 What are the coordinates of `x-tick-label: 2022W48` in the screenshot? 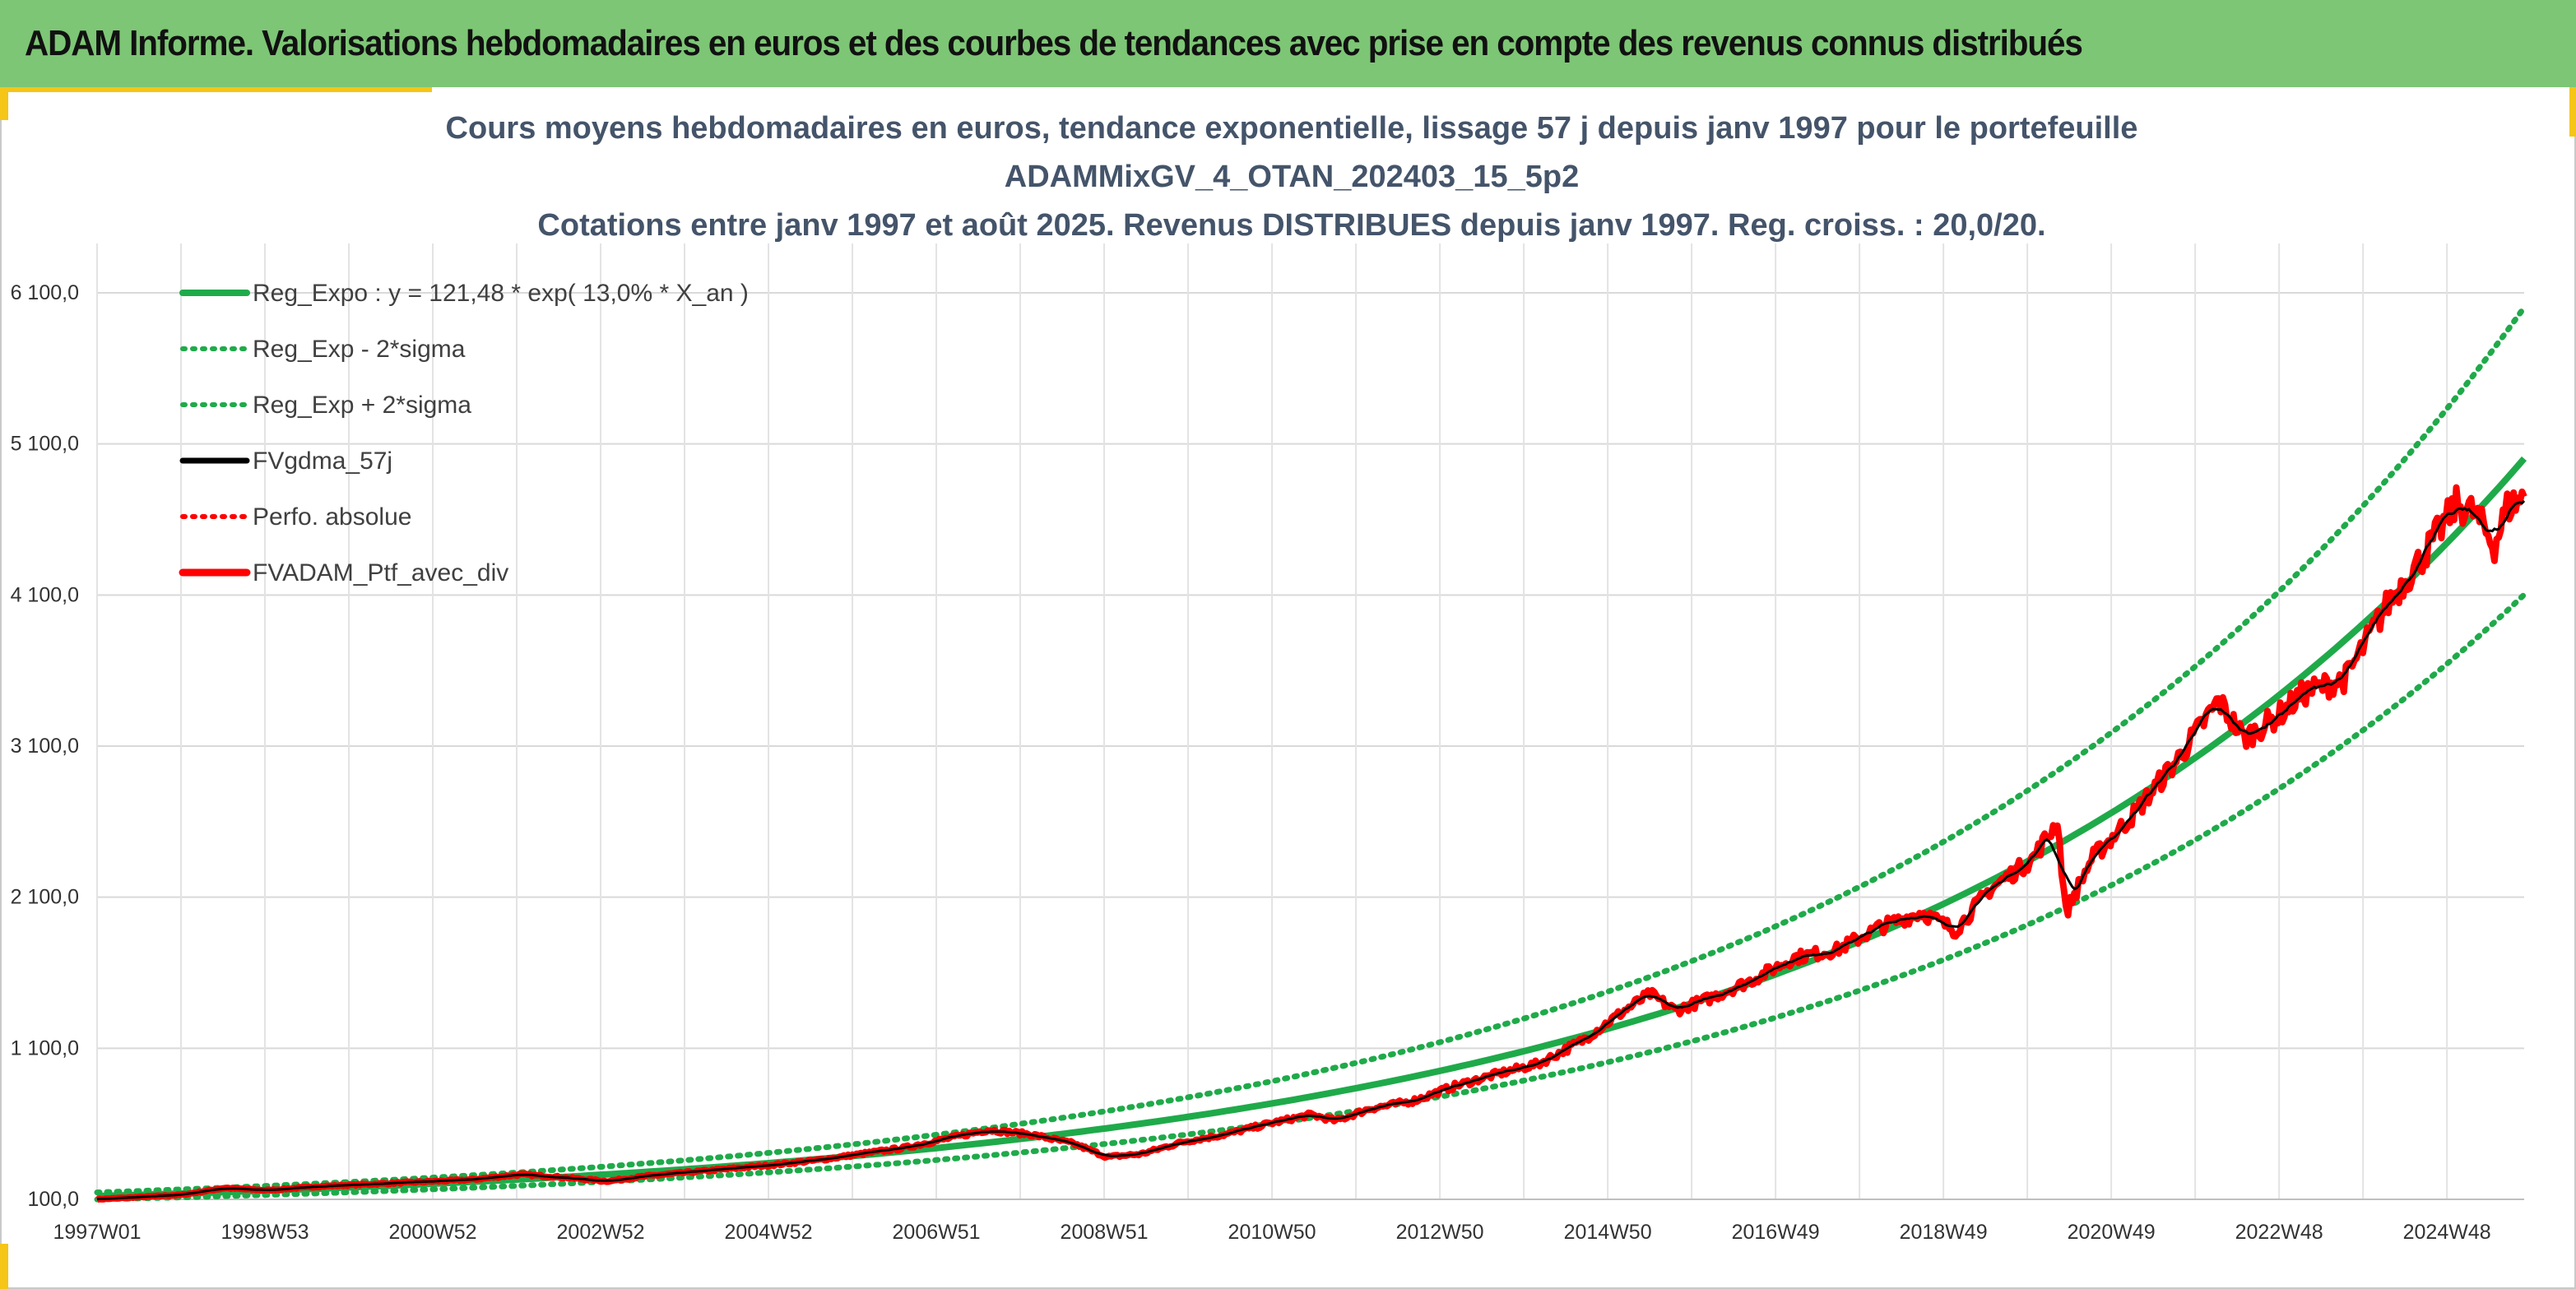 It's located at (2279, 1232).